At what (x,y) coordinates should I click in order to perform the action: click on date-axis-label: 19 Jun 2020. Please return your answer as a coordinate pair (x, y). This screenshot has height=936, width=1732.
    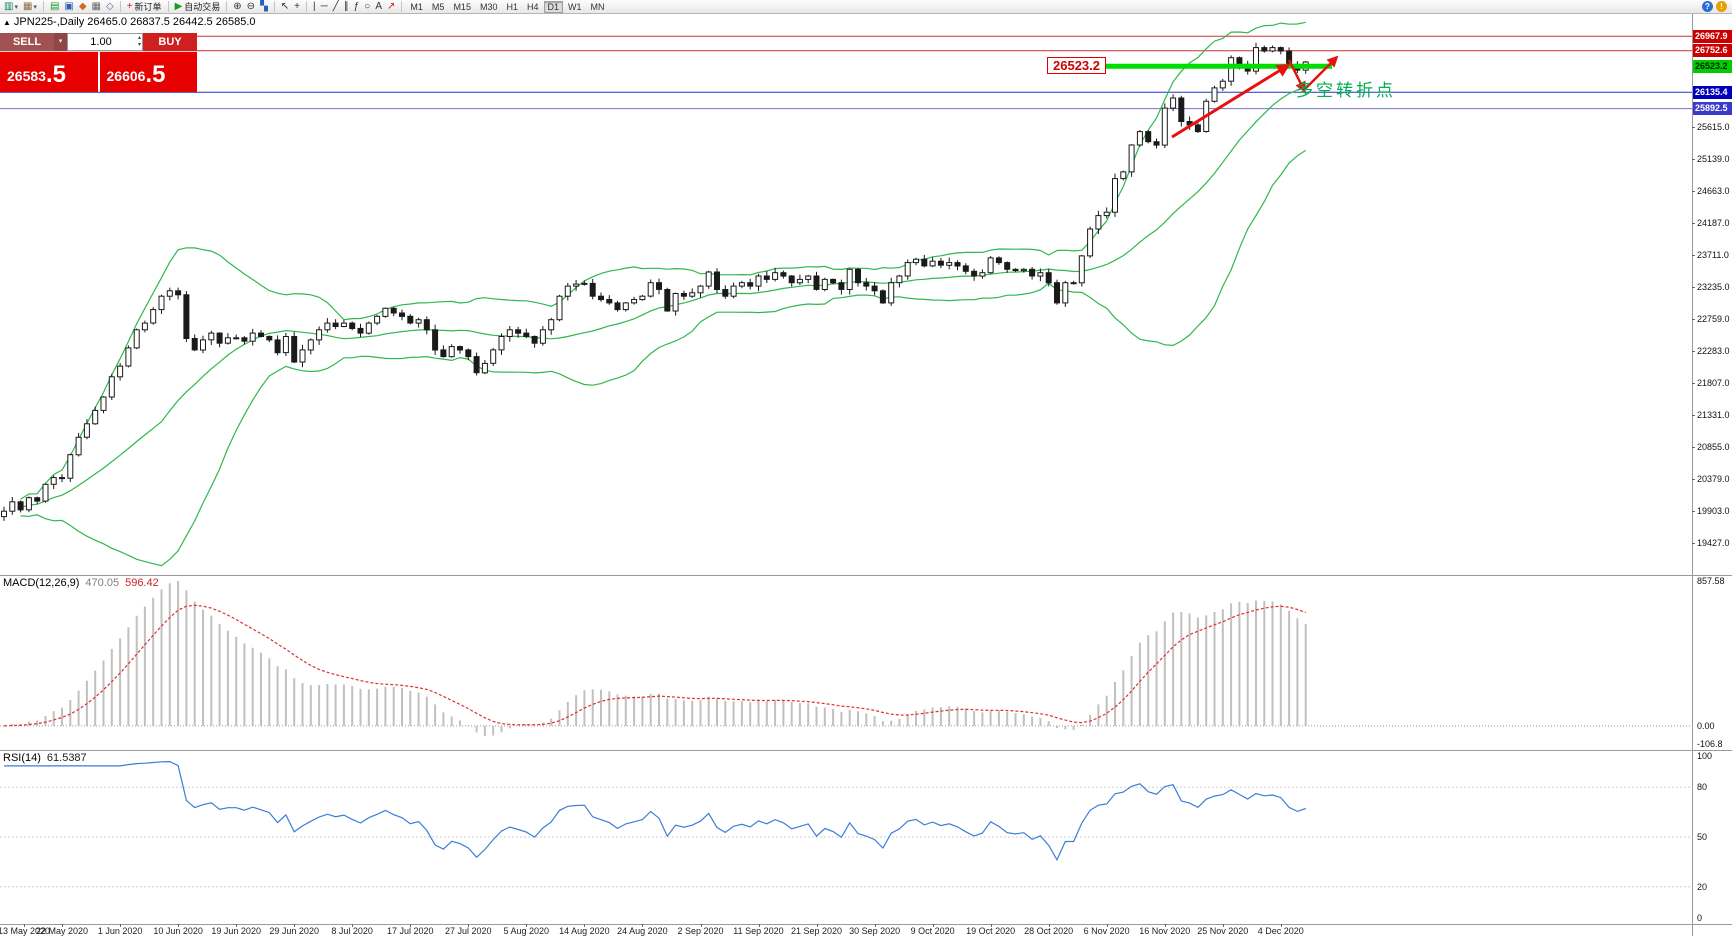
    Looking at the image, I should click on (236, 931).